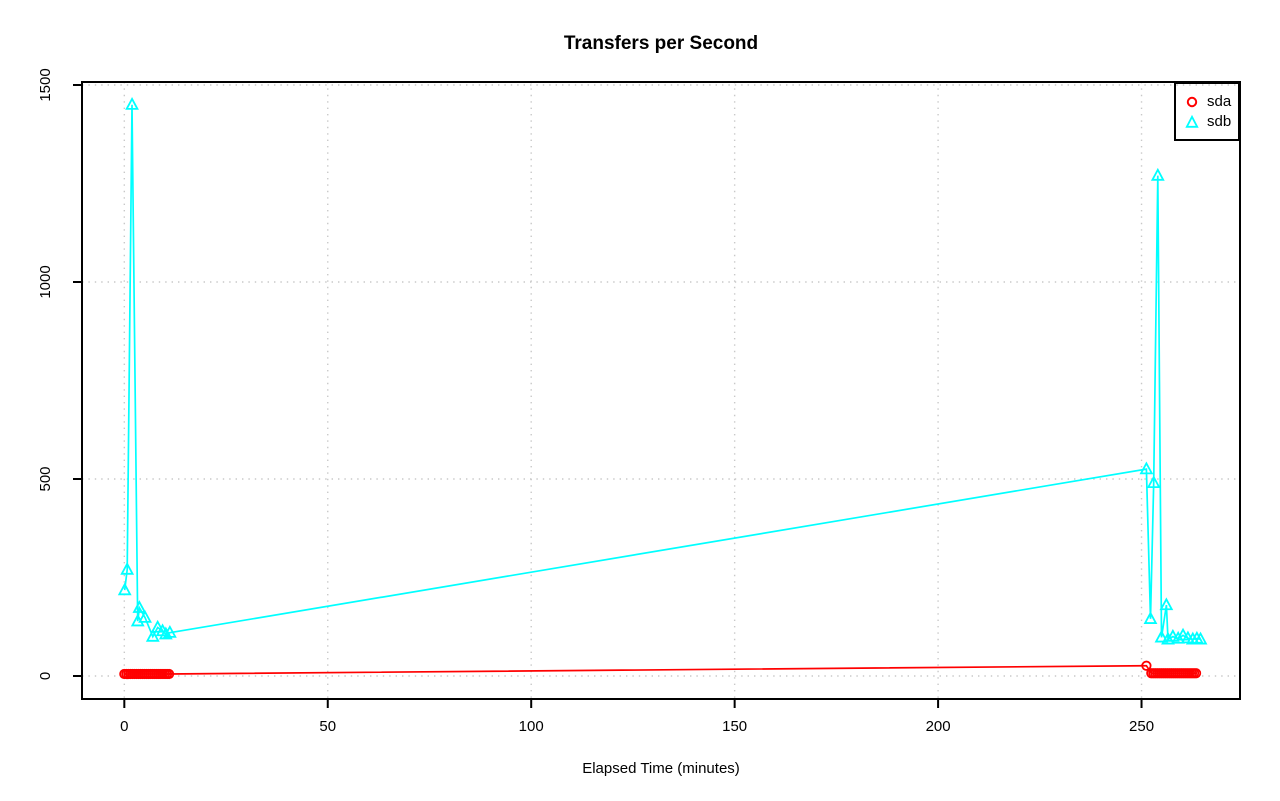 The height and width of the screenshot is (801, 1280). Describe the element at coordinates (1192, 121) in the screenshot. I see `legend-triangle-marker-icon` at that location.